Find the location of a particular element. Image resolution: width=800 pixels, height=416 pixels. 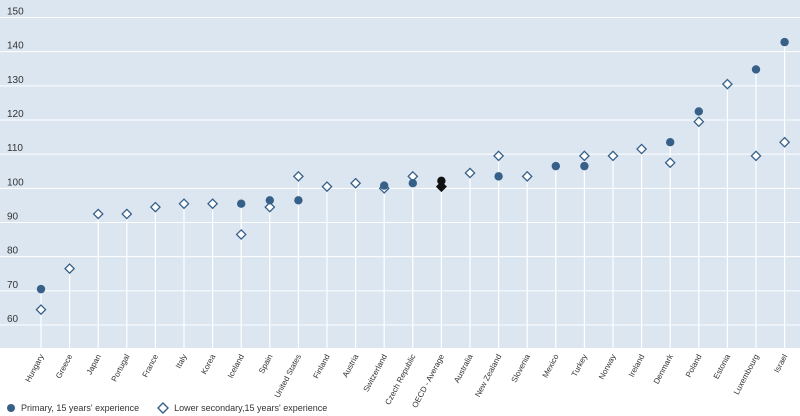

y-tick-label: 130 is located at coordinates (15, 80).